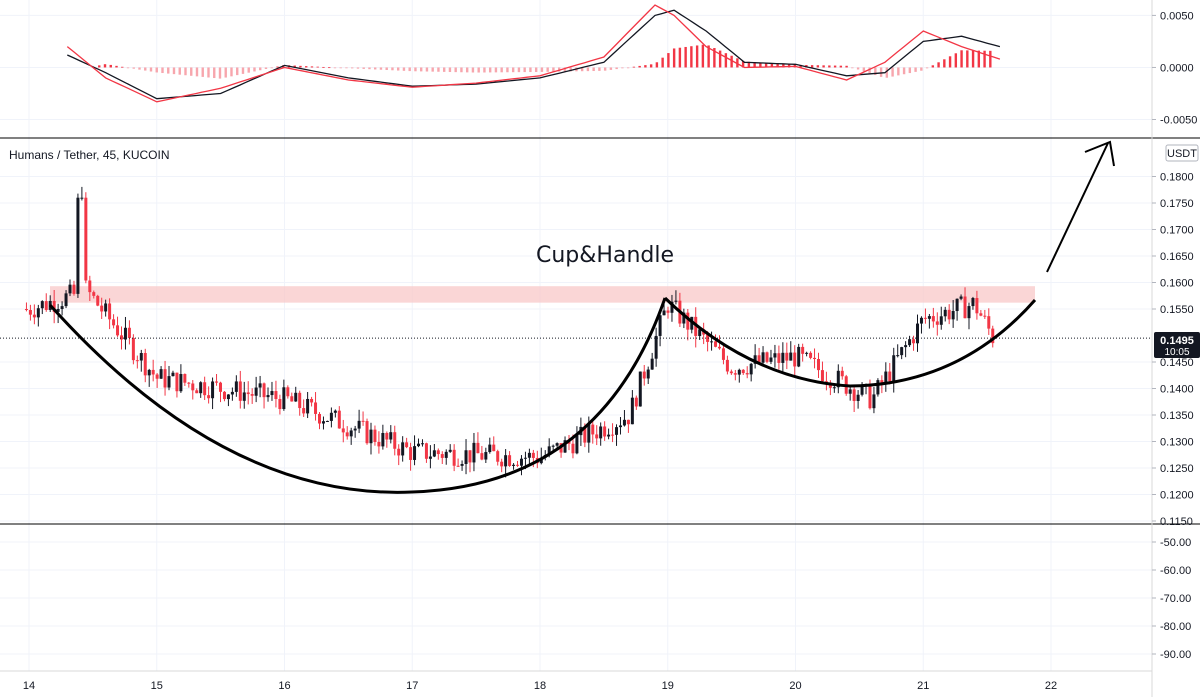 This screenshot has height=697, width=1200. Describe the element at coordinates (533, 53) in the screenshot. I see `macd-panel` at that location.